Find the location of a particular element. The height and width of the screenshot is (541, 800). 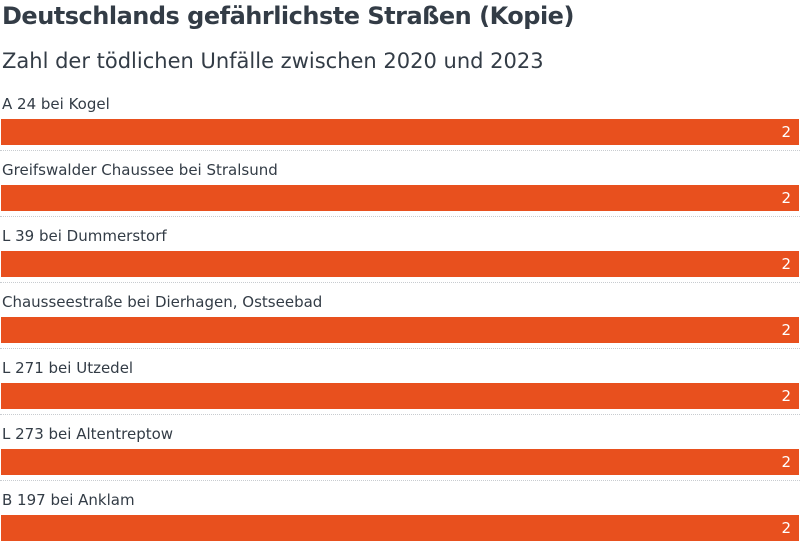

bar-label: L 39 bei Dummerstorf is located at coordinates (84, 236).